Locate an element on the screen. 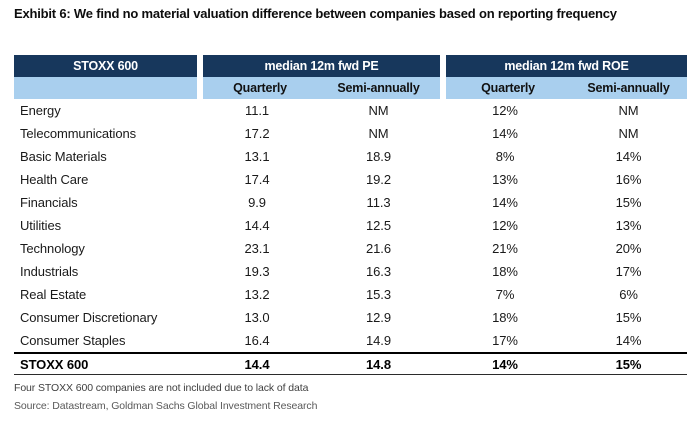  total-roe-semiannually-value: 15% is located at coordinates (628, 364).